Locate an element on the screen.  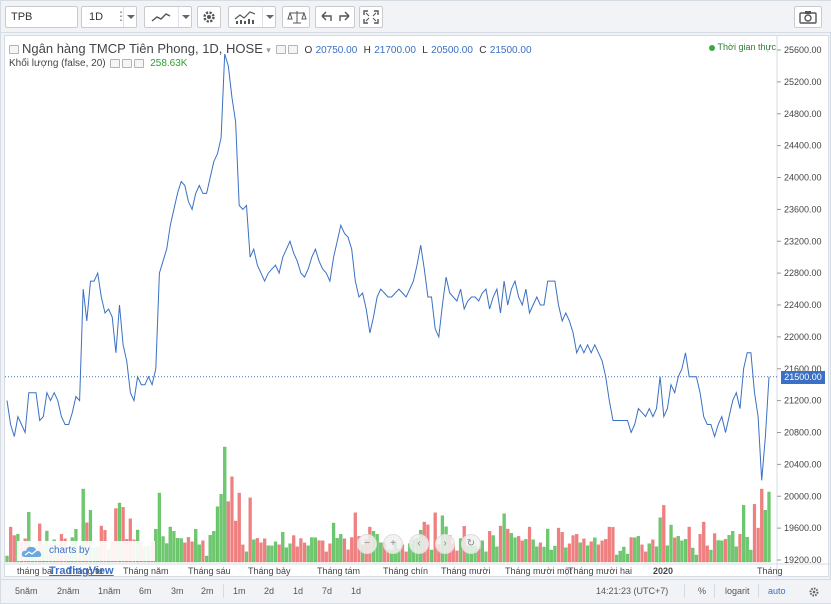
range-2y: 2năm is located at coordinates (68, 591).